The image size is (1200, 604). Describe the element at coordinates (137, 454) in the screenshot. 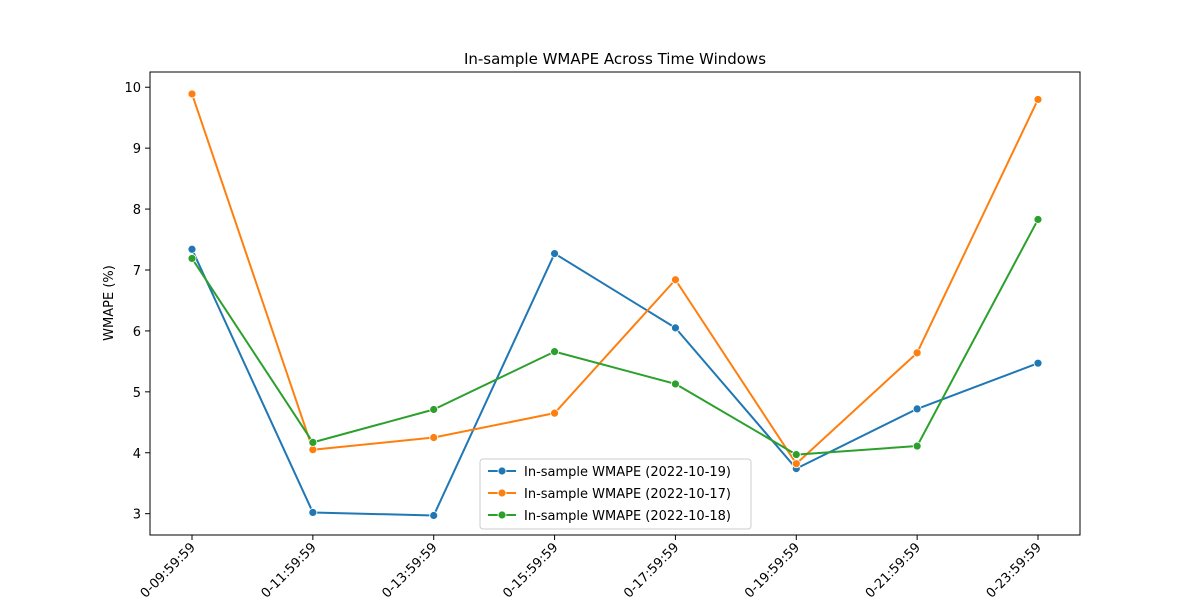

I see `y-tick-label: 4` at that location.